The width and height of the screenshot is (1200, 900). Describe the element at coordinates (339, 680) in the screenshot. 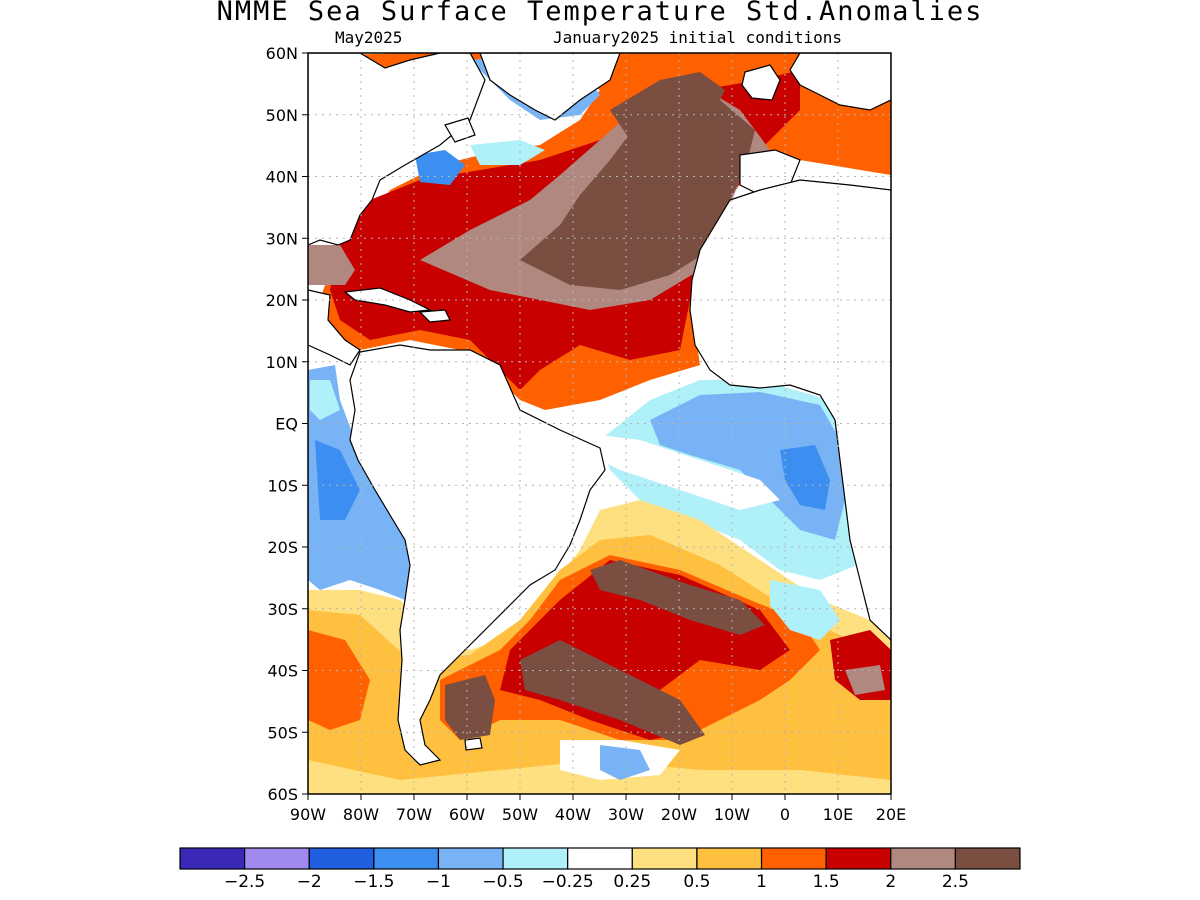

I see `anomaly-region-southwest-orange` at that location.